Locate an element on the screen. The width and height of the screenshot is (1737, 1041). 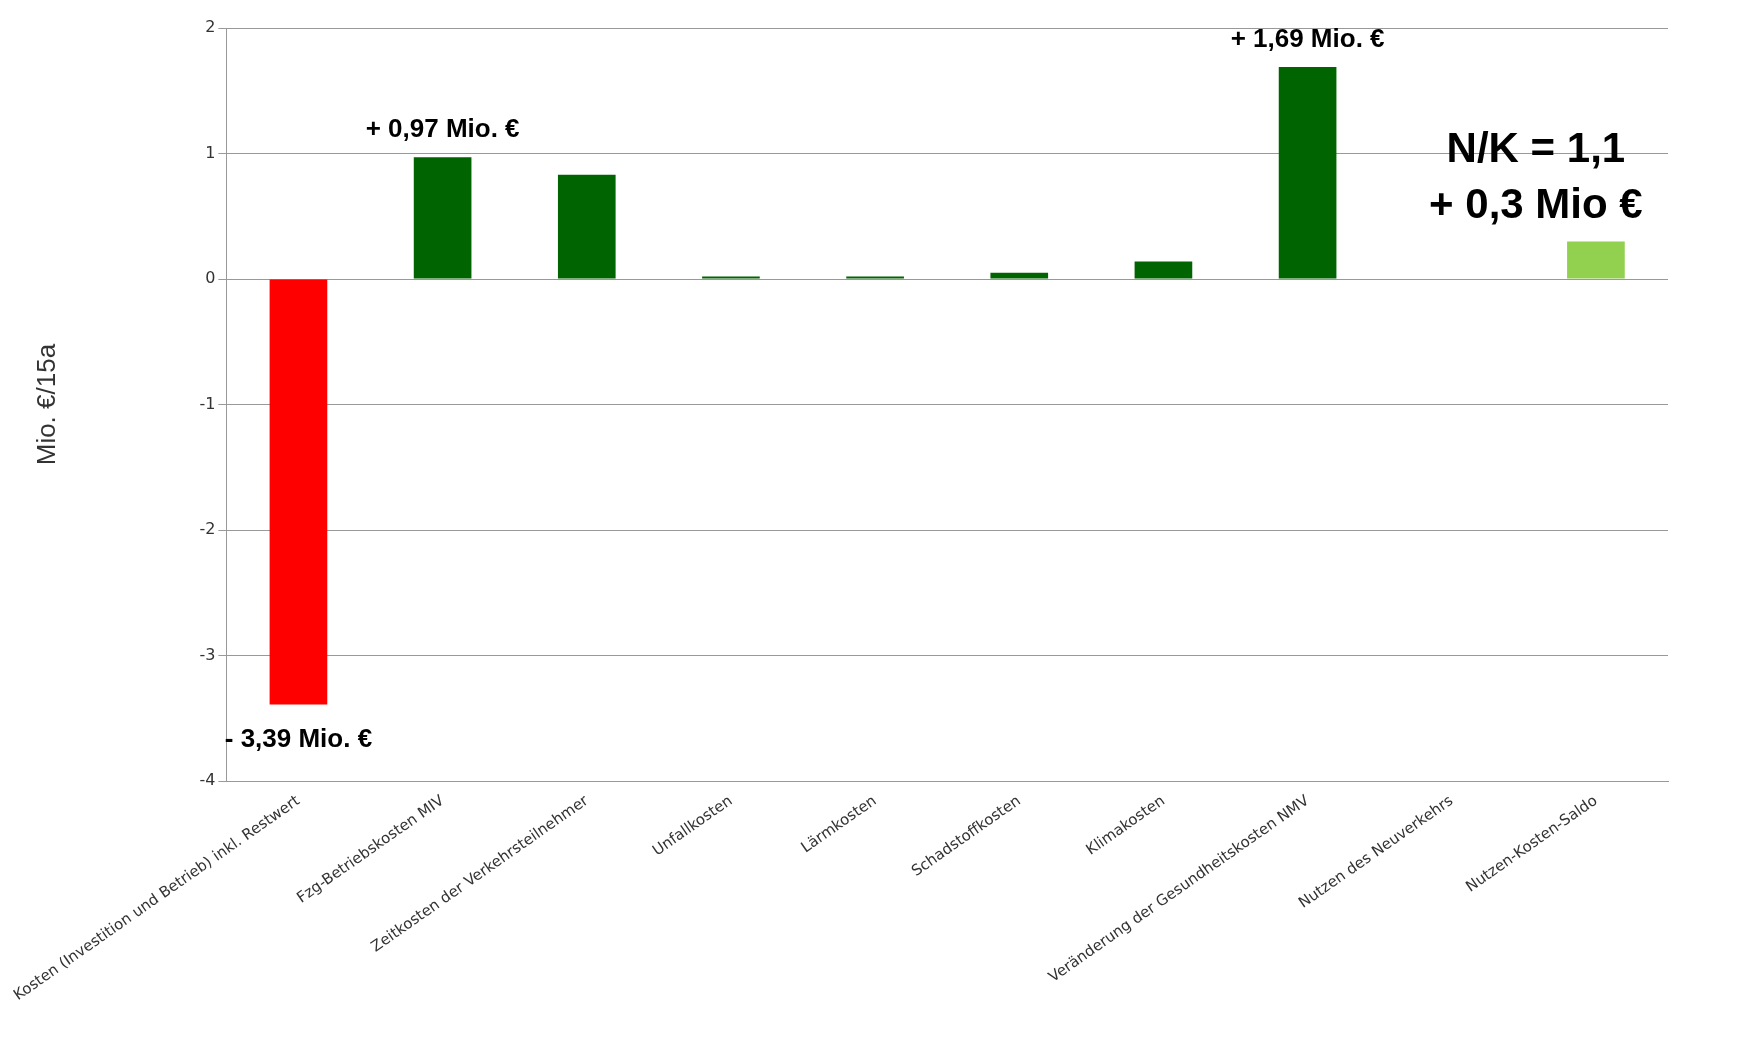
y-tick-label: 1 is located at coordinates (210, 152).